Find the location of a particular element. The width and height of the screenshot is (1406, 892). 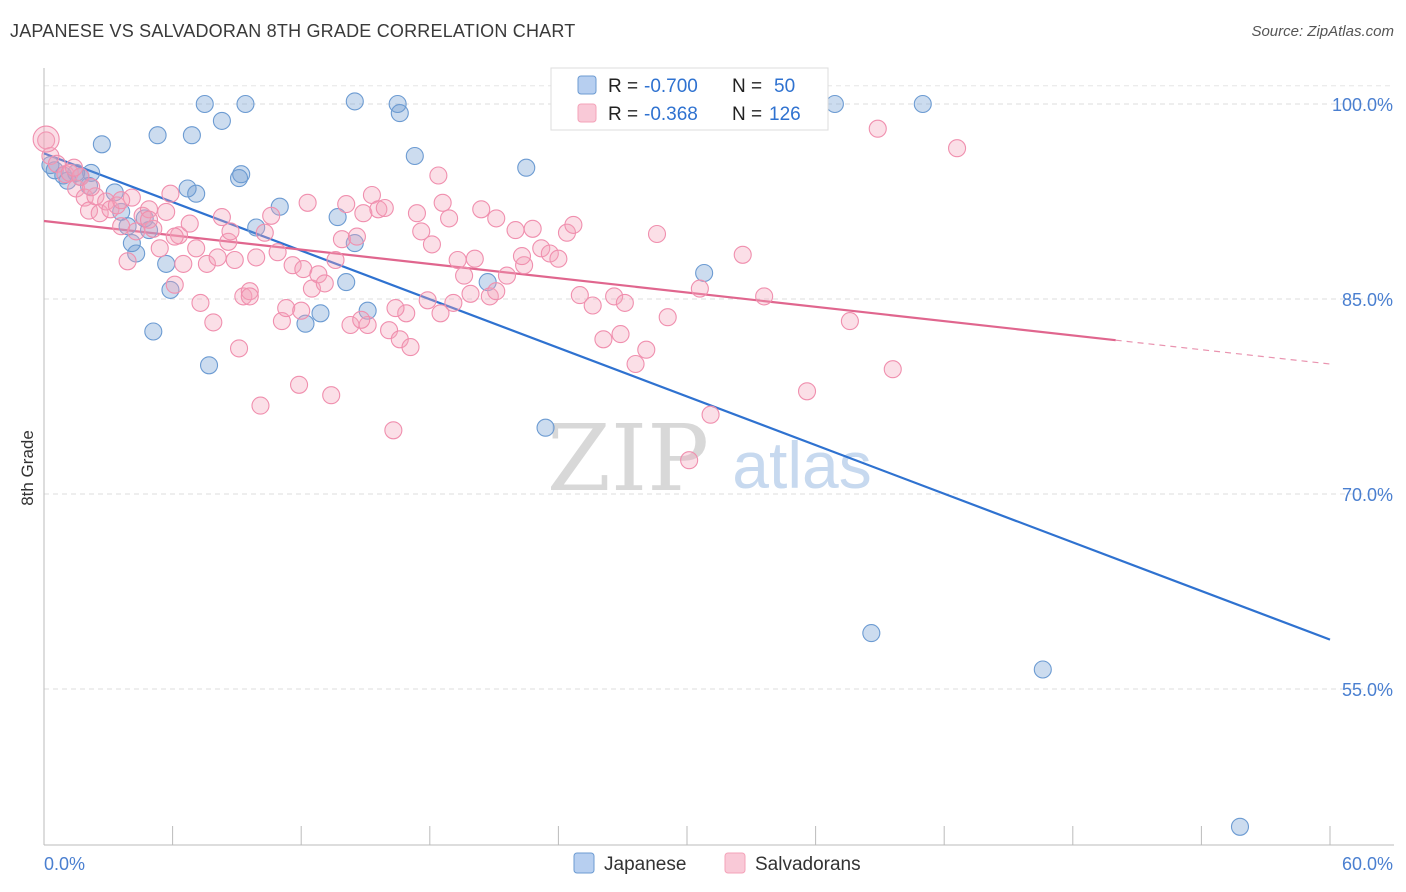

svg-text: N = is located at coordinates (747, 86).